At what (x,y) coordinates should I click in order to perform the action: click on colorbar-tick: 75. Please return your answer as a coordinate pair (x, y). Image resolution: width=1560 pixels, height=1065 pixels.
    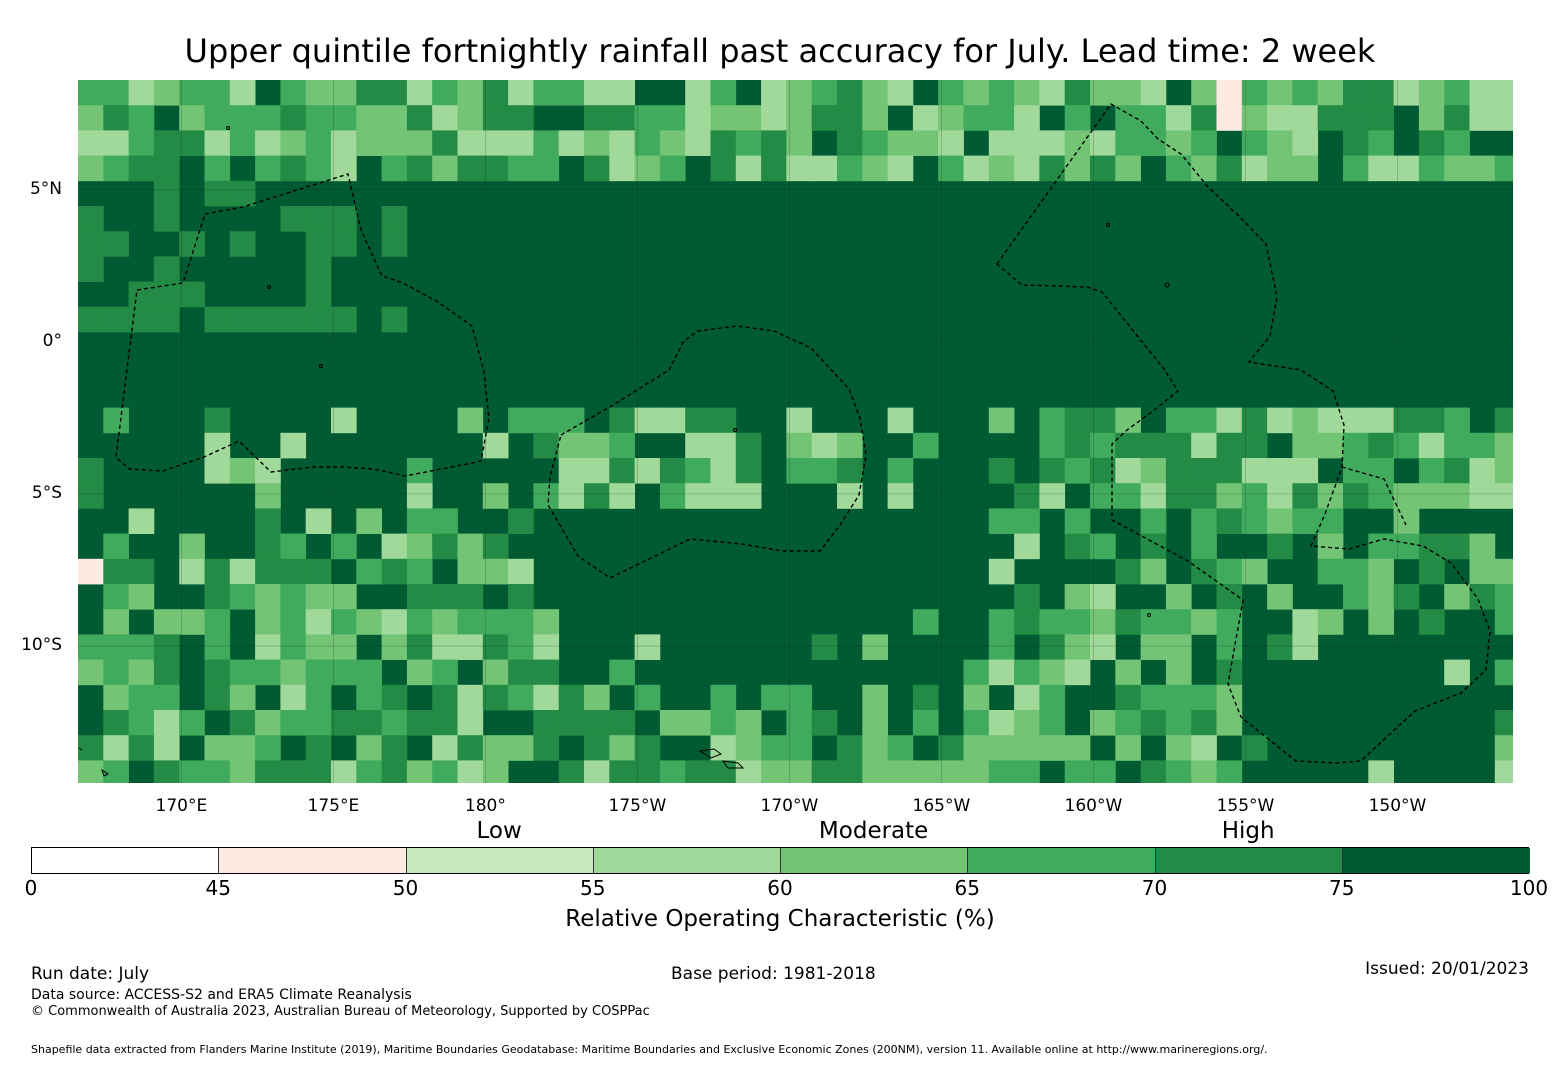
    Looking at the image, I should click on (1342, 888).